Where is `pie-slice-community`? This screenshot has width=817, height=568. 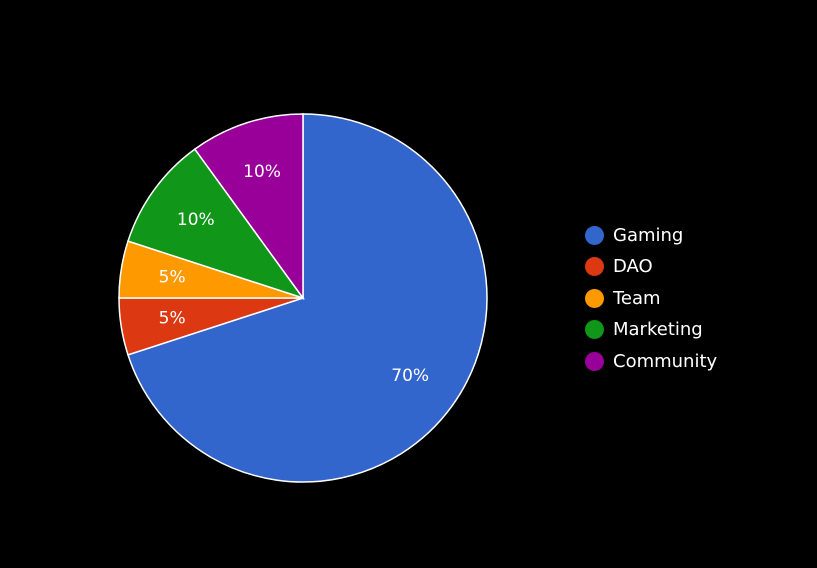 pie-slice-community is located at coordinates (248, 207).